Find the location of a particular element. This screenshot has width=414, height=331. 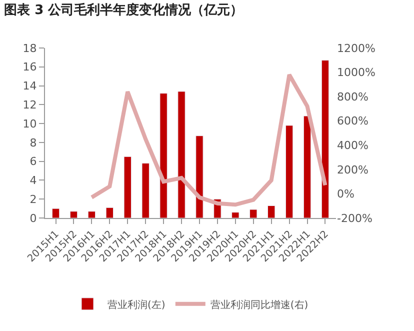

y2-tick-label: 800% is located at coordinates (352, 97).